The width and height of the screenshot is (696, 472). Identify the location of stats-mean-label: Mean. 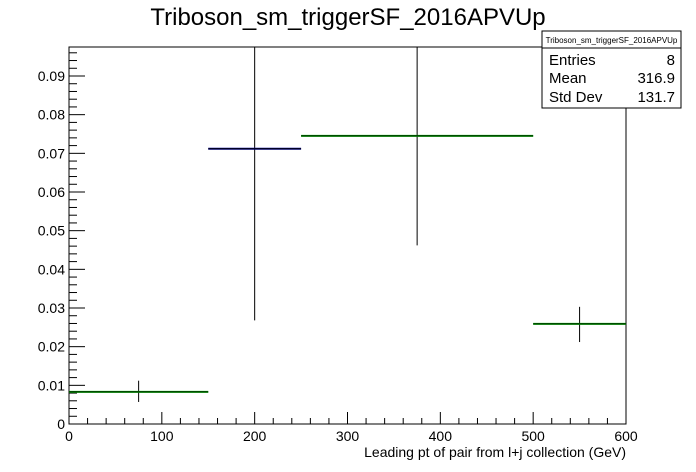
(568, 78).